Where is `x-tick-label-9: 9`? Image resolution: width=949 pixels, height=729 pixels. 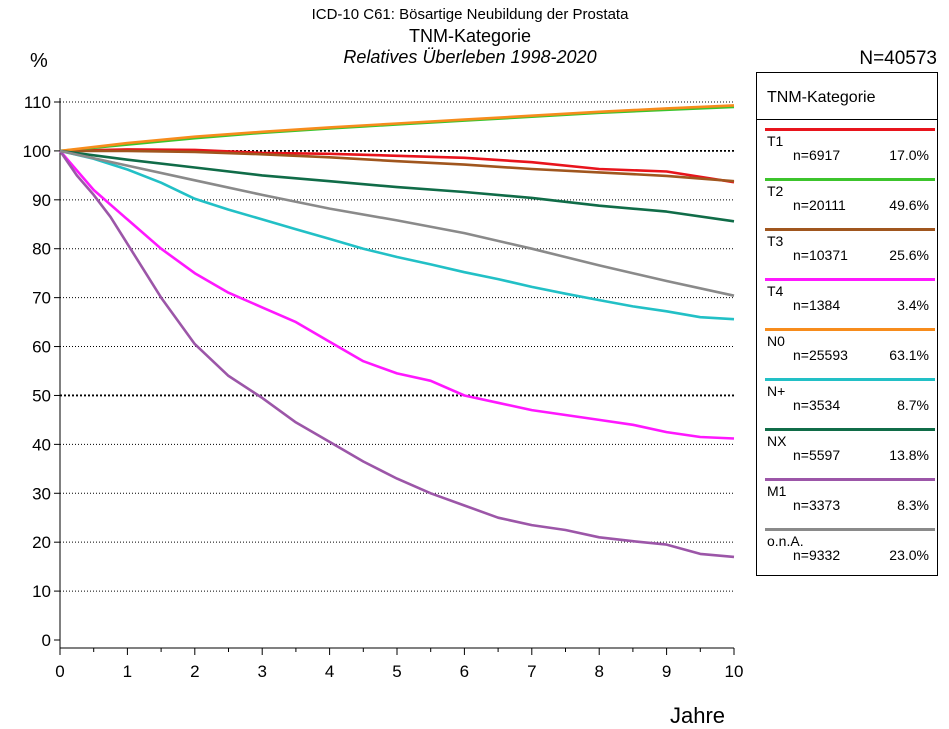 x-tick-label-9: 9 is located at coordinates (666, 671).